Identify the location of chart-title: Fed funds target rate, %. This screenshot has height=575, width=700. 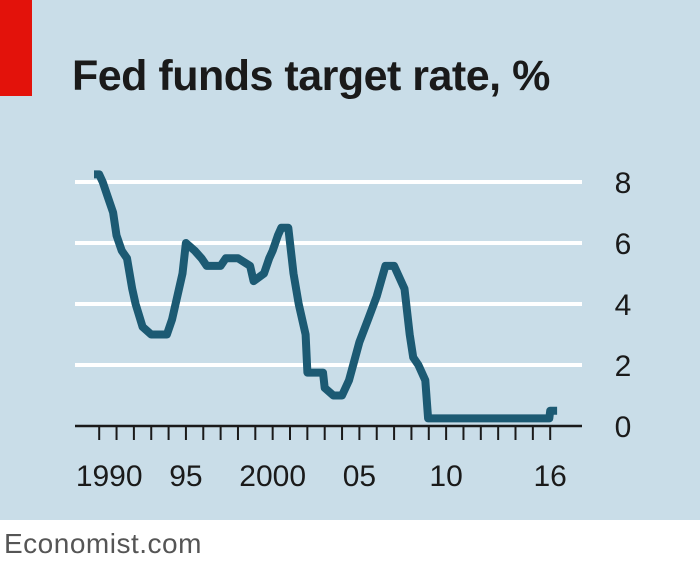
(311, 76).